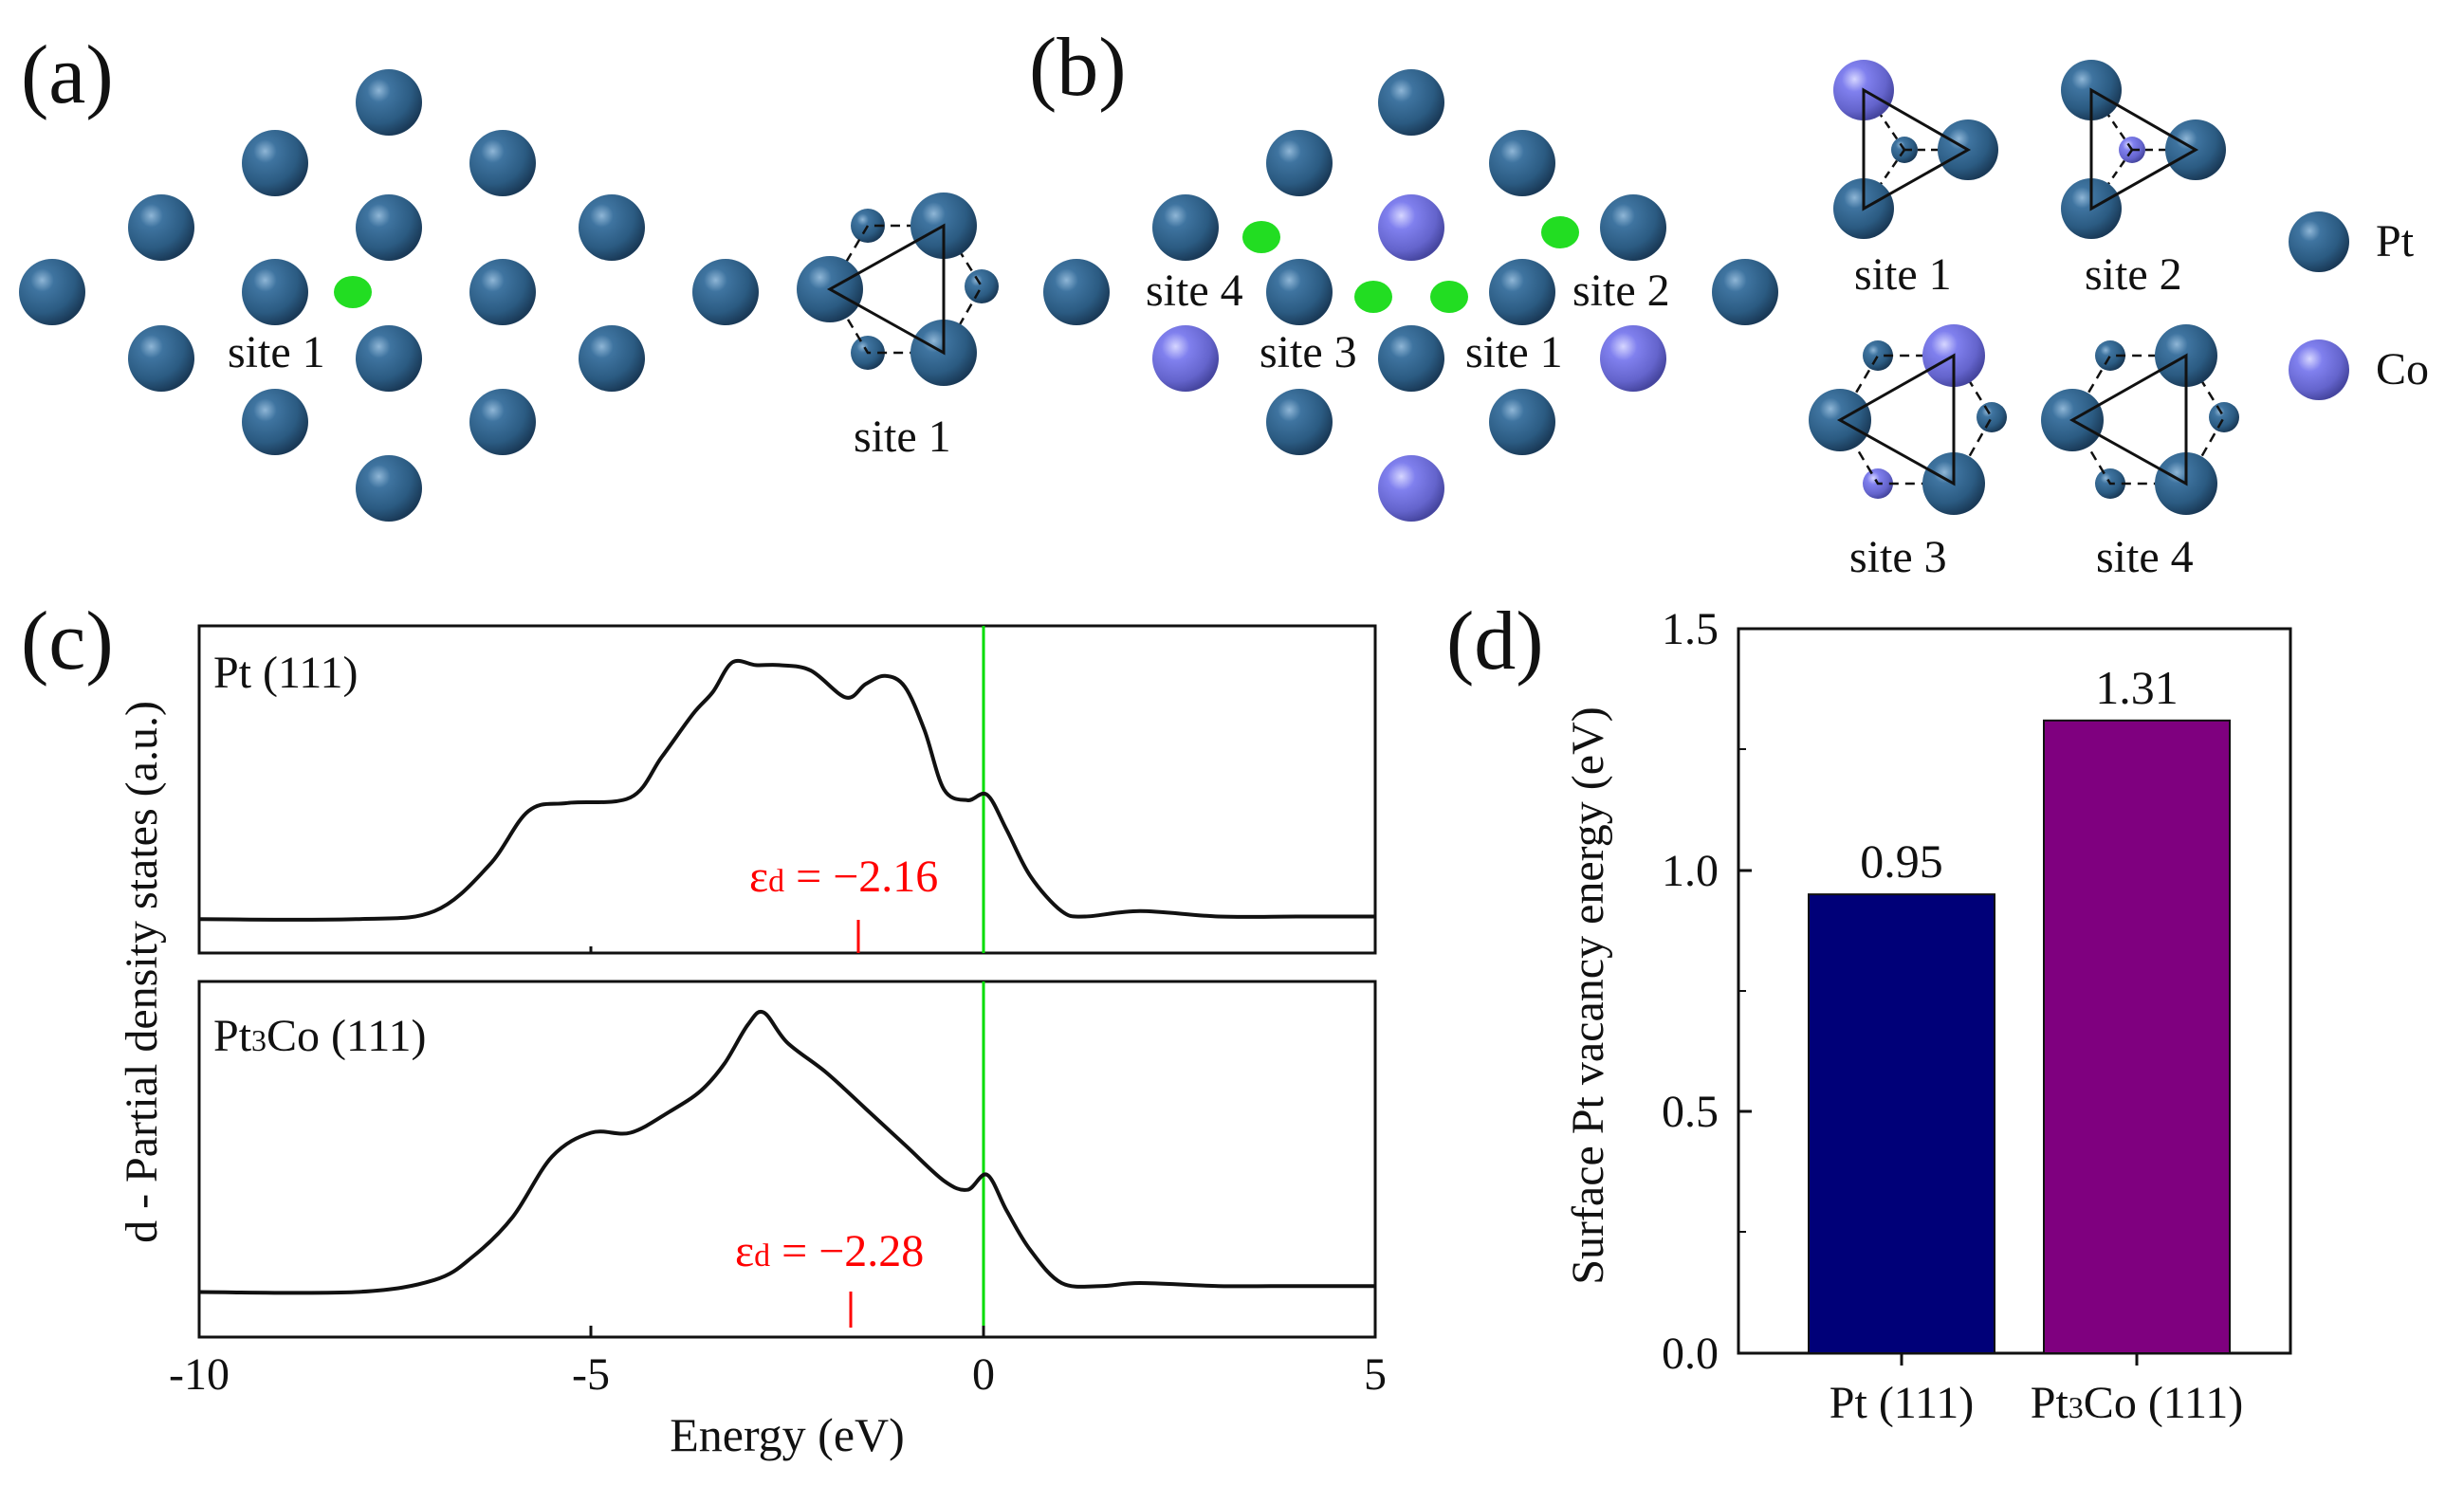 Image resolution: width=2464 pixels, height=1485 pixels. What do you see at coordinates (1690, 871) in the screenshot?
I see `y-tick-label: 1.0` at bounding box center [1690, 871].